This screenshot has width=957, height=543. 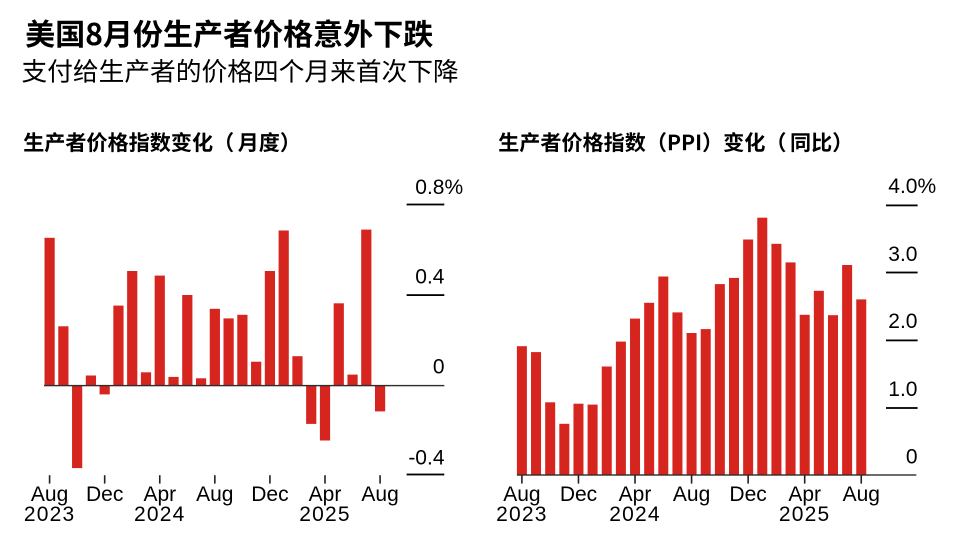 What do you see at coordinates (902, 254) in the screenshot?
I see `svg-text: 3.0` at bounding box center [902, 254].